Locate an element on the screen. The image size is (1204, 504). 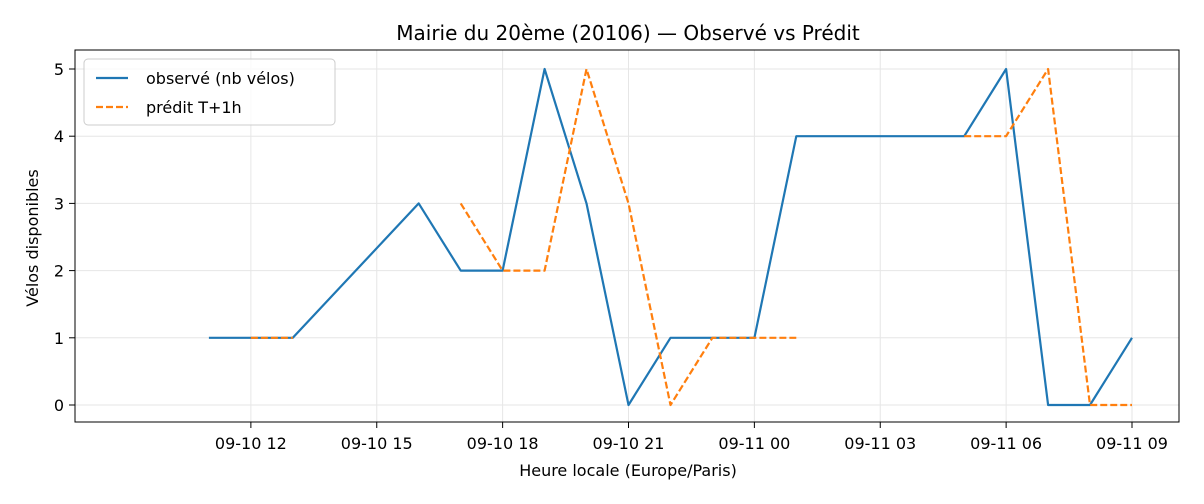
y-axis-label: Vélos disponibles is located at coordinates (32, 237).